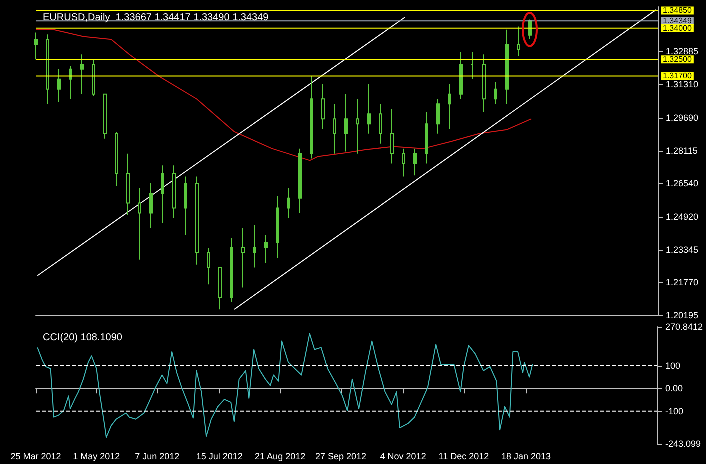  I want to click on y-tick-label: 0.00, so click(674, 389).